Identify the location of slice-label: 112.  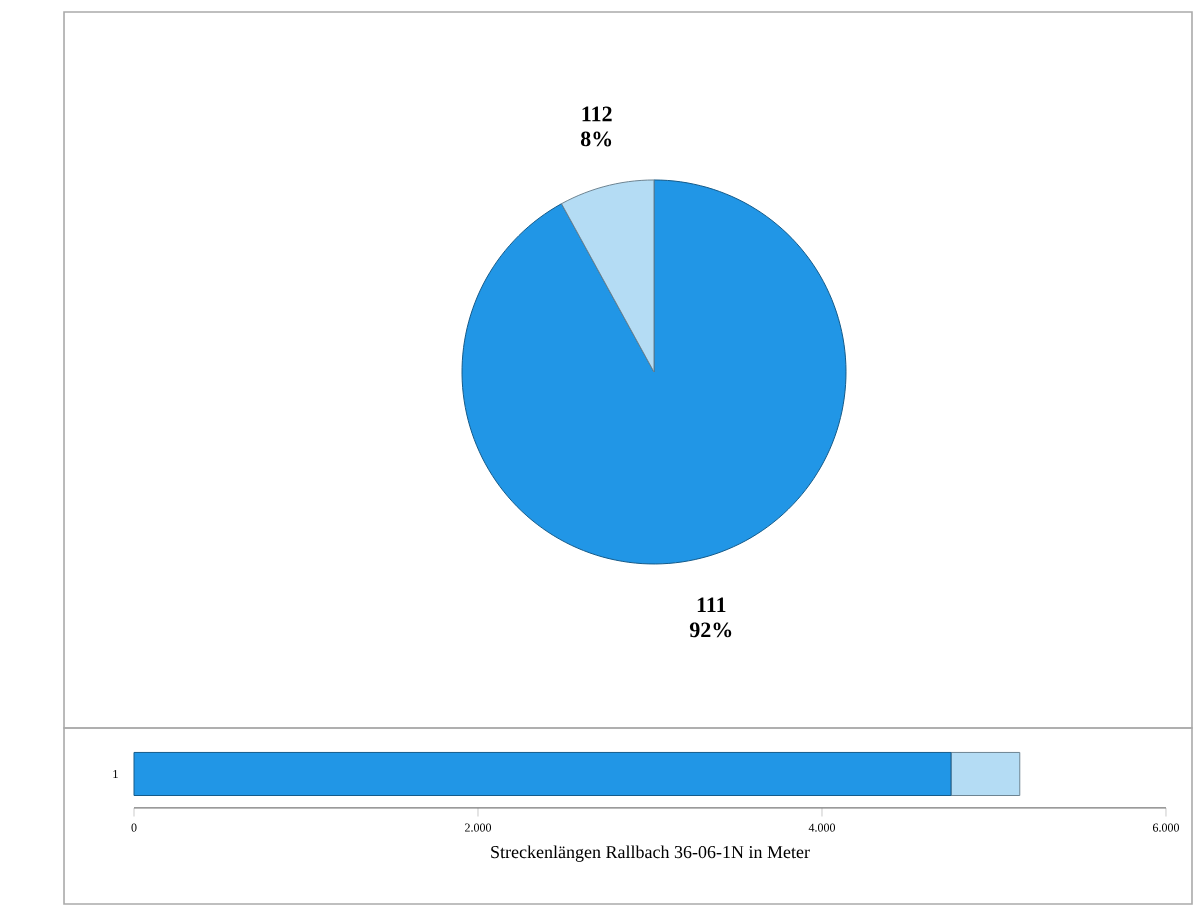
(597, 114).